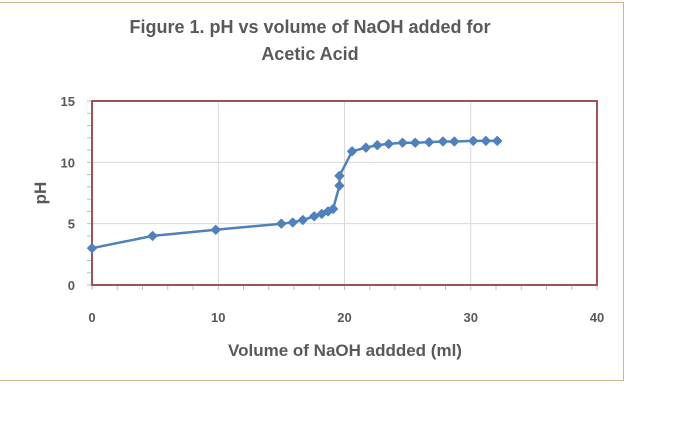  I want to click on x-tick-label: 40, so click(597, 317).